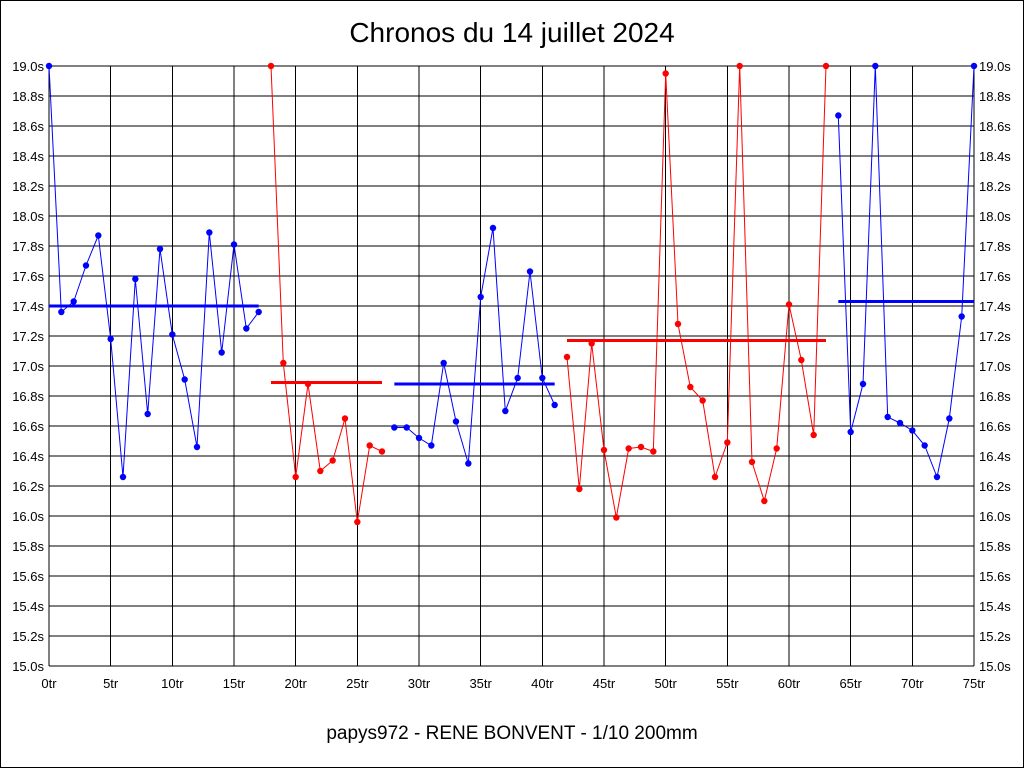  What do you see at coordinates (995, 96) in the screenshot?
I see `y-tick-label-right: 18.8s` at bounding box center [995, 96].